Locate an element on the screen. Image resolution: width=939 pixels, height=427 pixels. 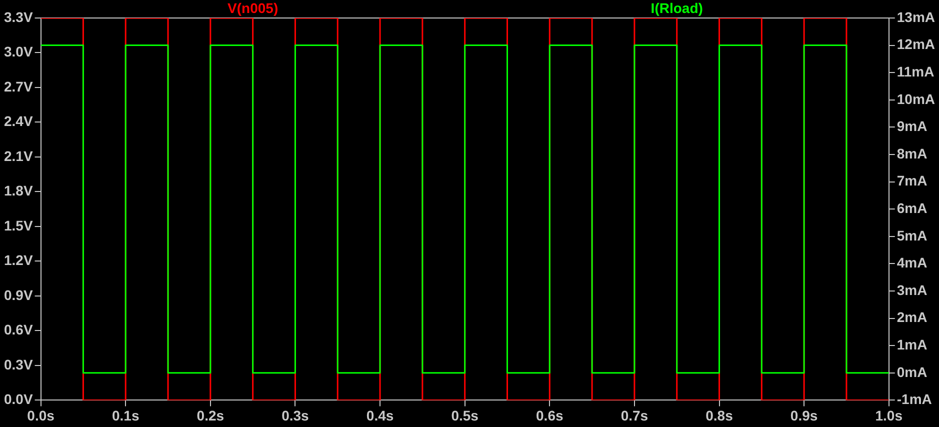
text: I(Rload) is located at coordinates (676, 8).